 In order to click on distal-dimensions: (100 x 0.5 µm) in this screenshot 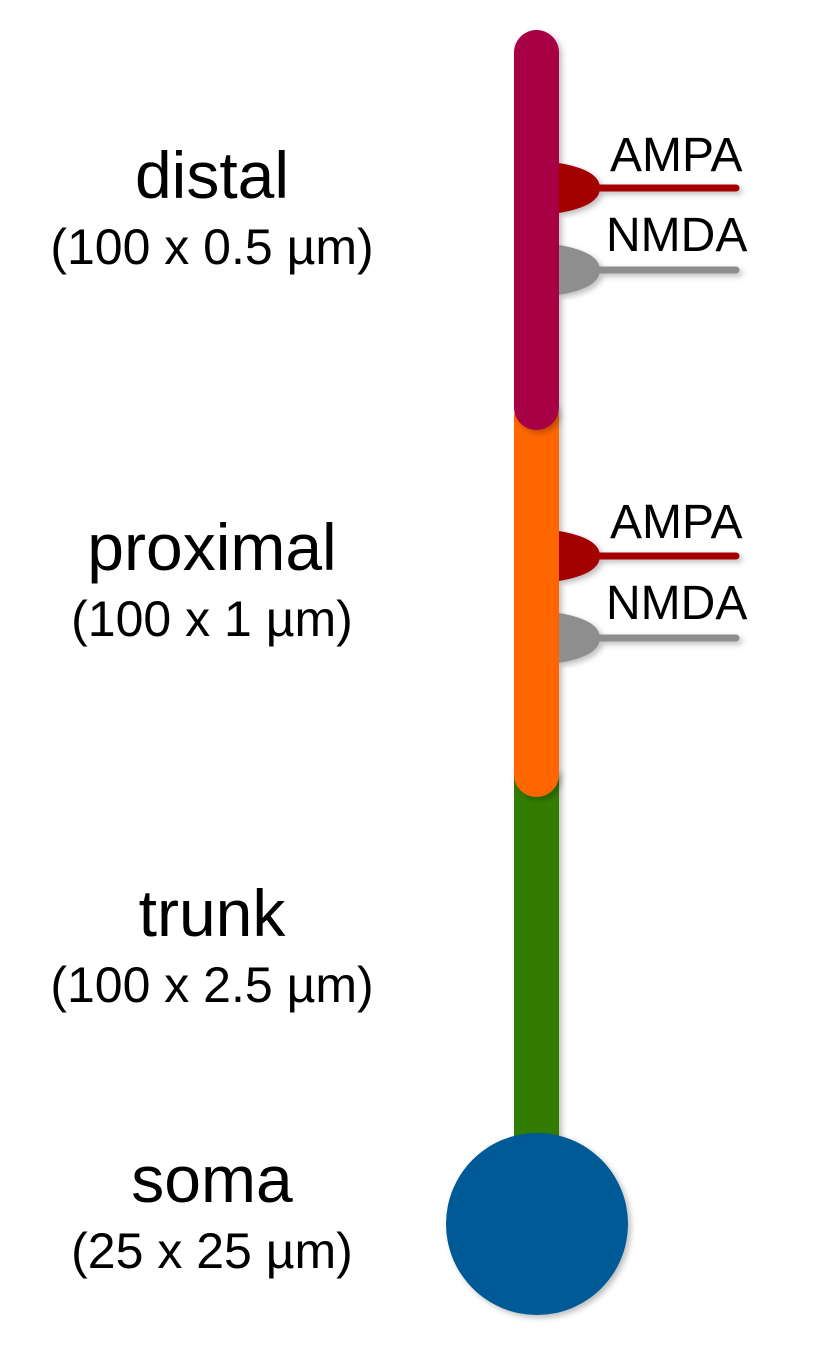, I will do `click(212, 247)`.